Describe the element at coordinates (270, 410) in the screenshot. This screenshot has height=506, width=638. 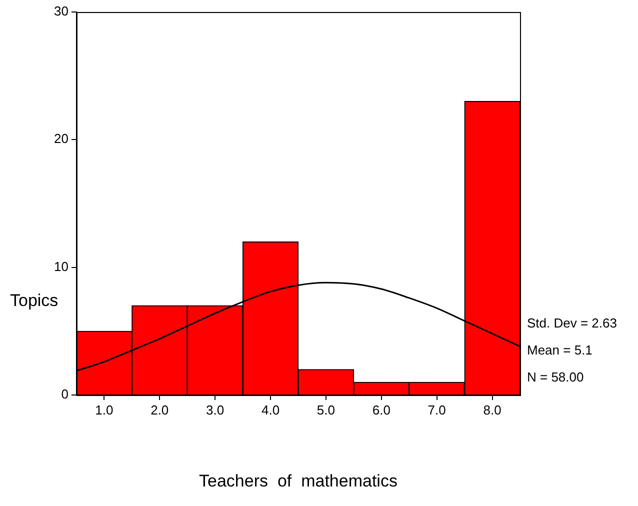
I see `x-tick-label: 4.0` at that location.